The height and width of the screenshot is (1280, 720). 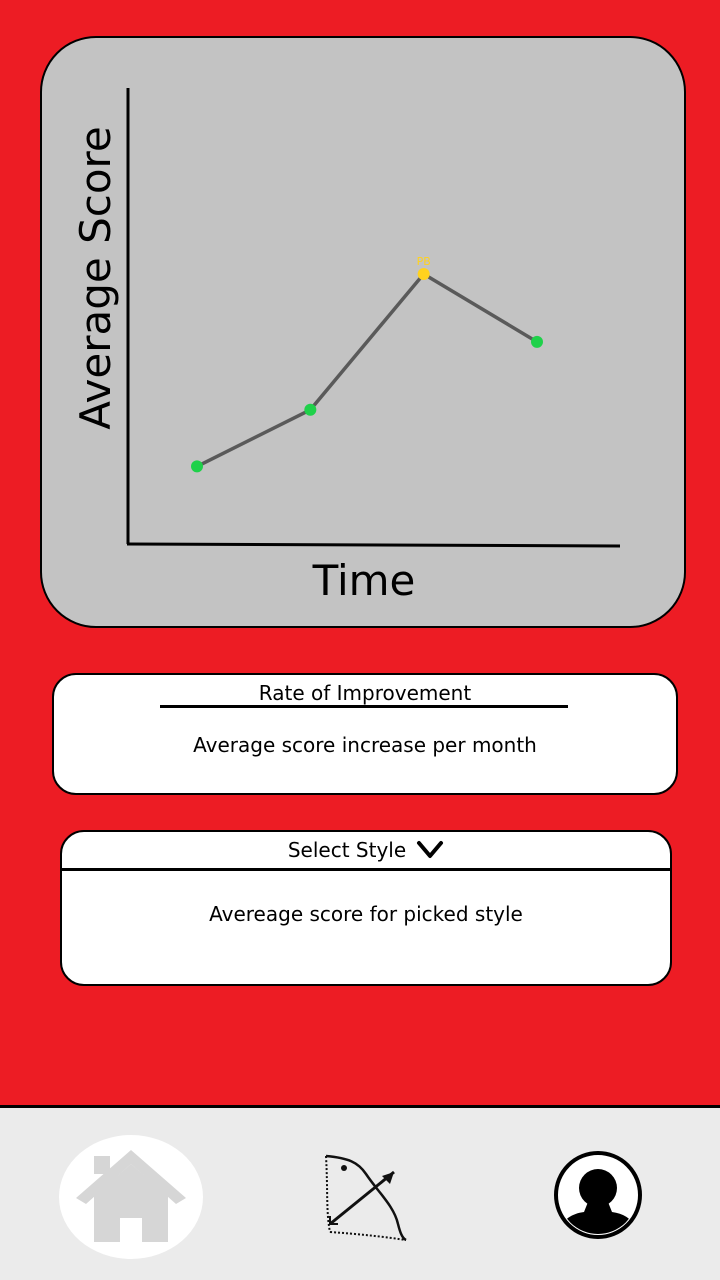 What do you see at coordinates (373, 545) in the screenshot?
I see `x-axis` at bounding box center [373, 545].